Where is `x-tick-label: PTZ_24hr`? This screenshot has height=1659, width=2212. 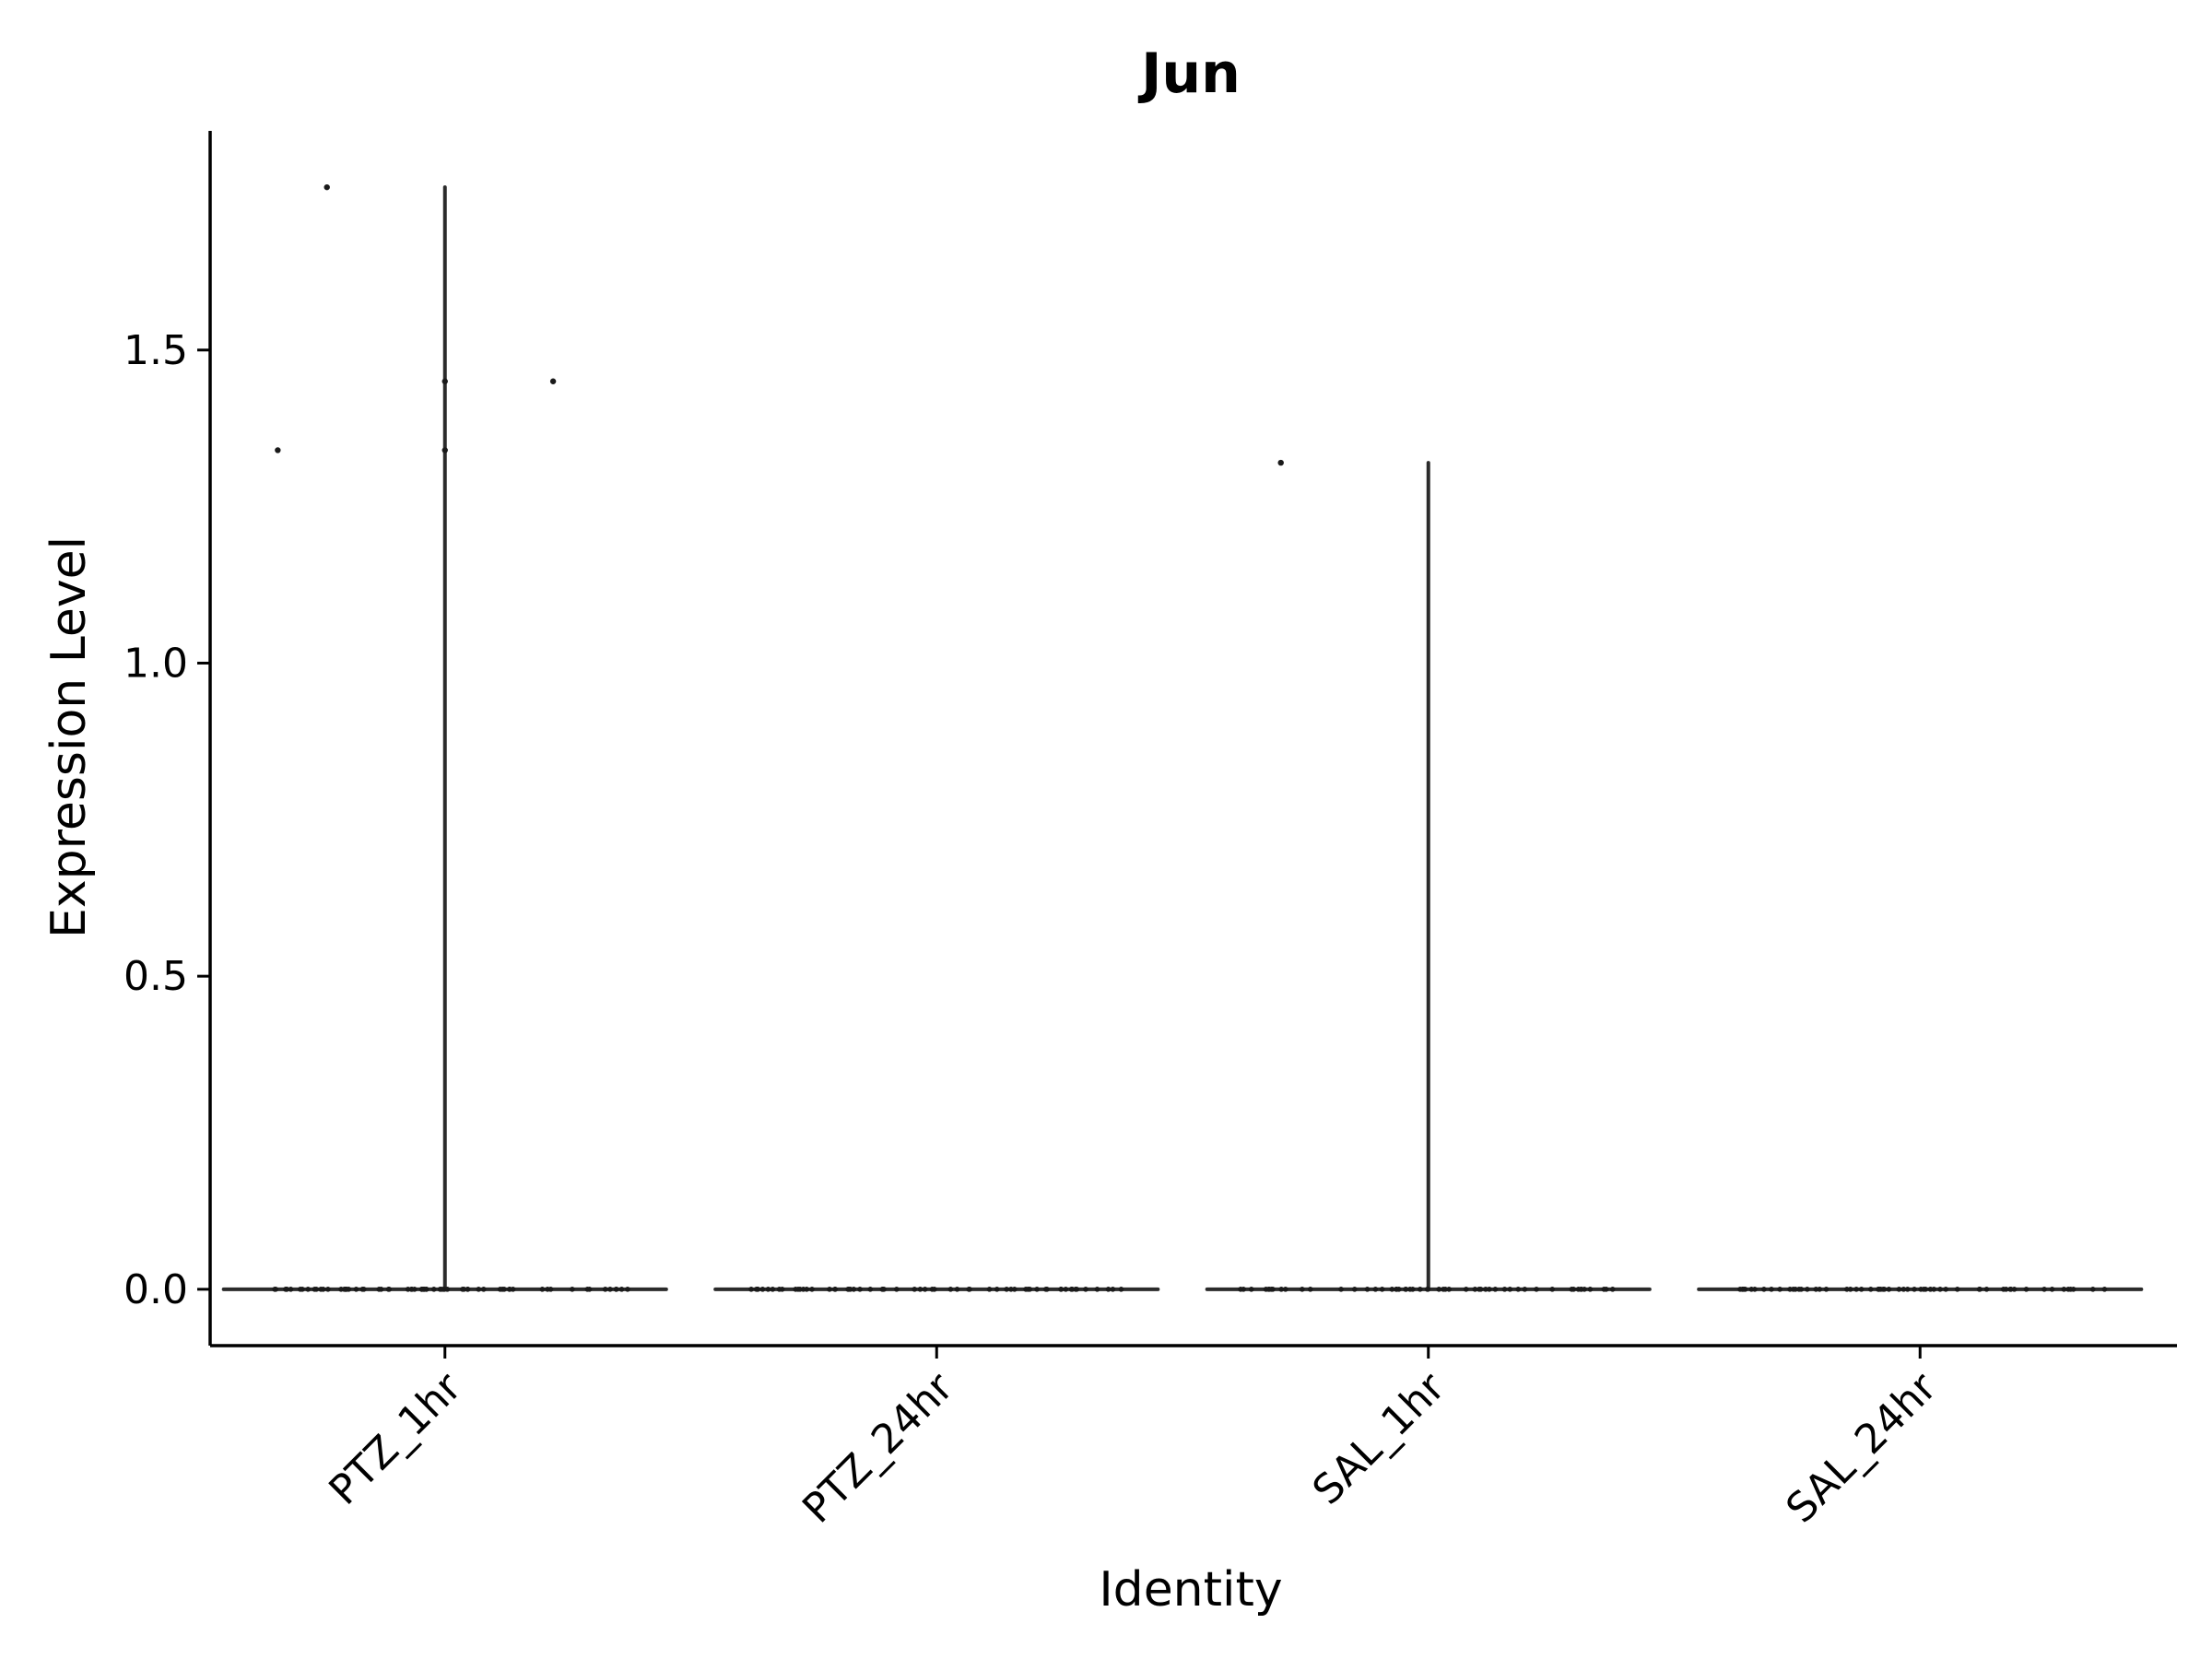
x-tick-label: PTZ_24hr is located at coordinates (878, 1447).